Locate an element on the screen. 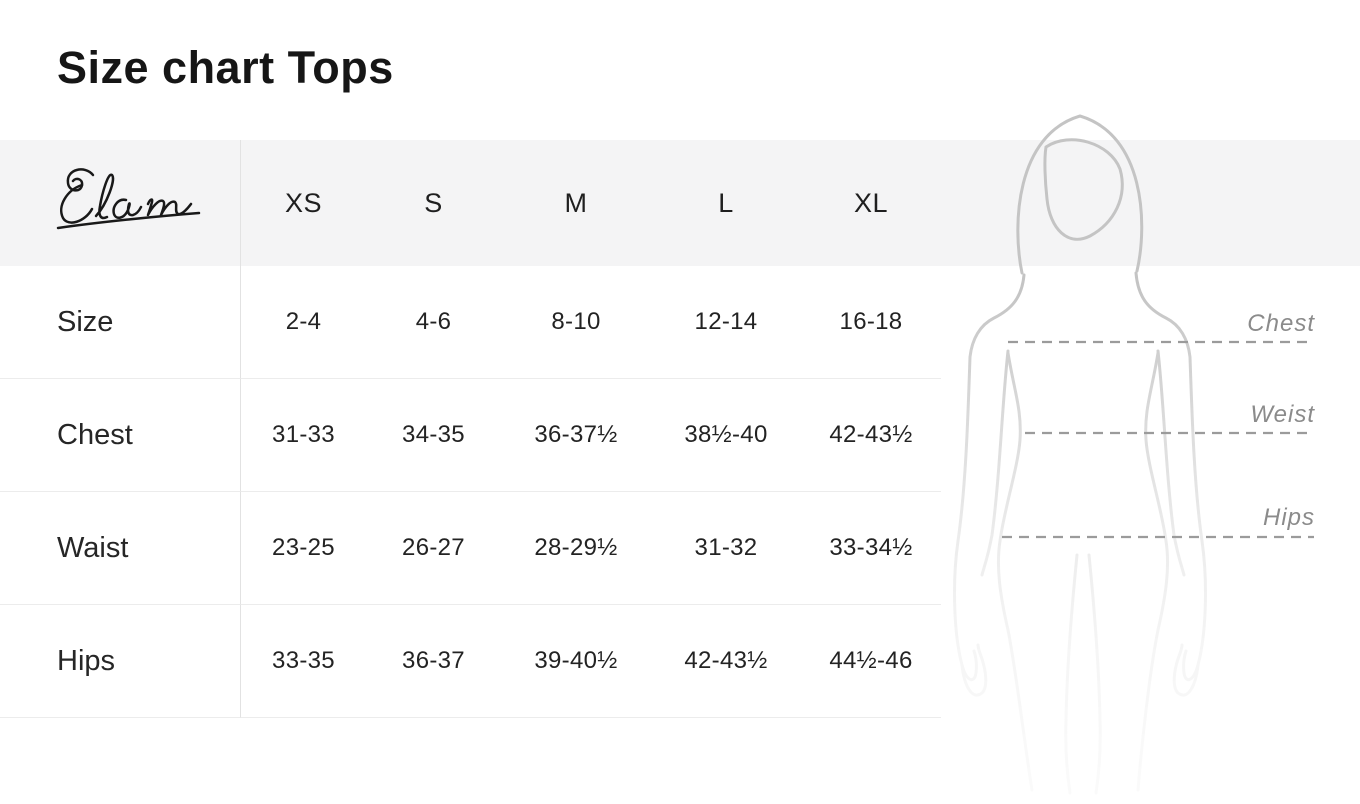 The width and height of the screenshot is (1360, 804). row-label-size: Size is located at coordinates (120, 322).